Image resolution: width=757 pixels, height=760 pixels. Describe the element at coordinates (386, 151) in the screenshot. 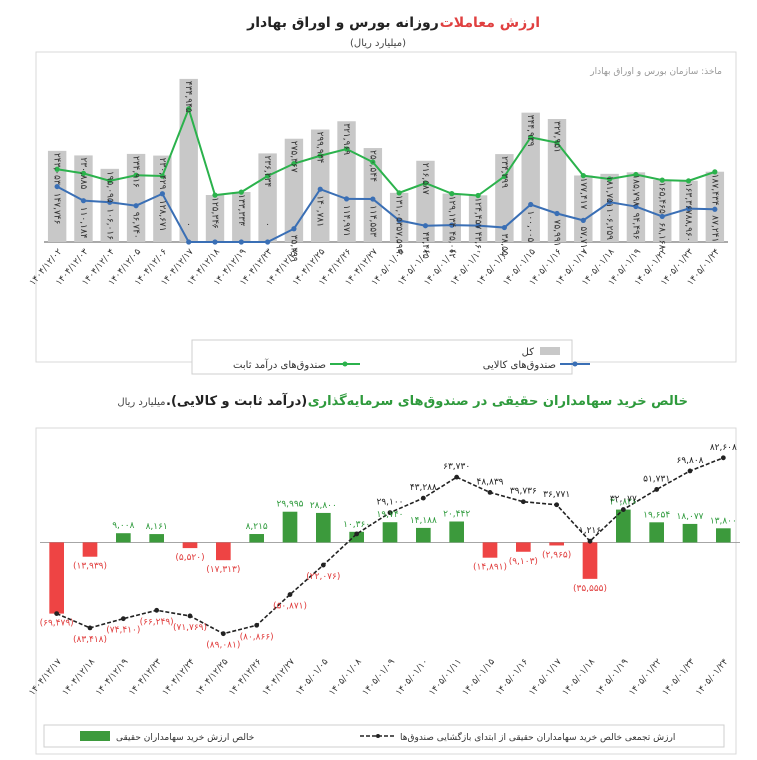

I see `chart1-line-fixed-income` at that location.